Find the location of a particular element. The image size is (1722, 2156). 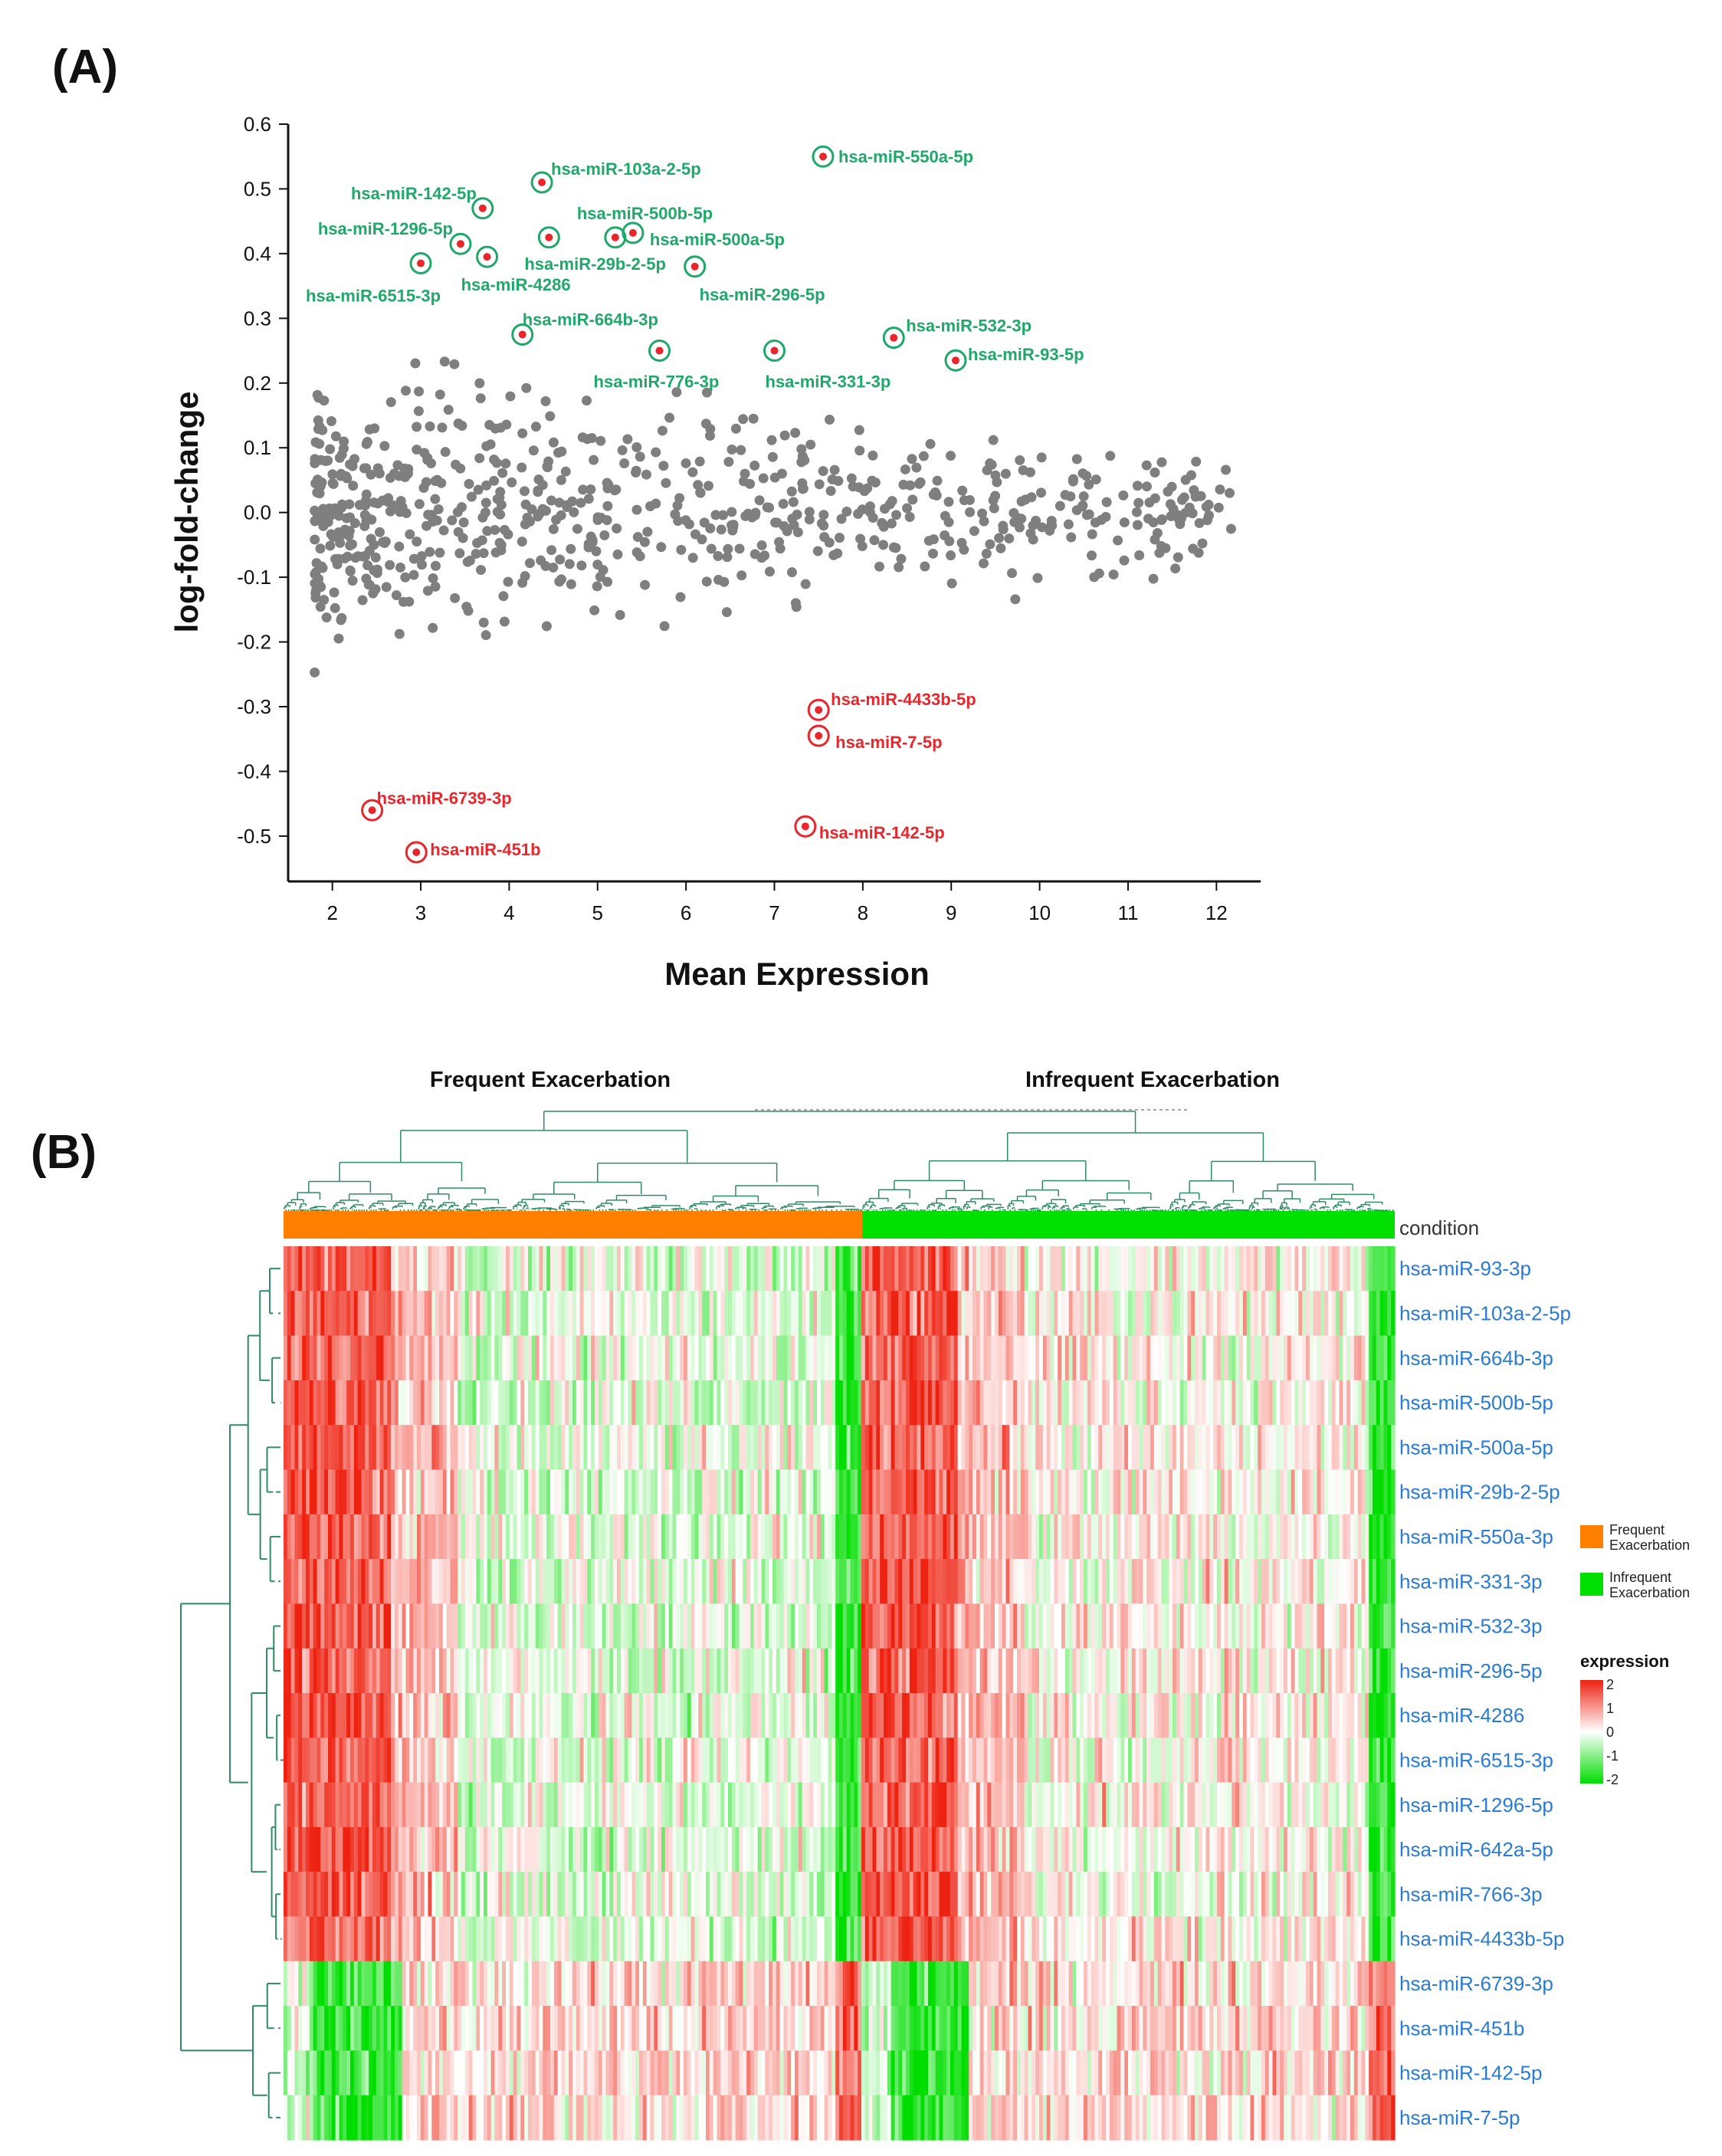

y-tick-label: 0.5 is located at coordinates (257, 189).